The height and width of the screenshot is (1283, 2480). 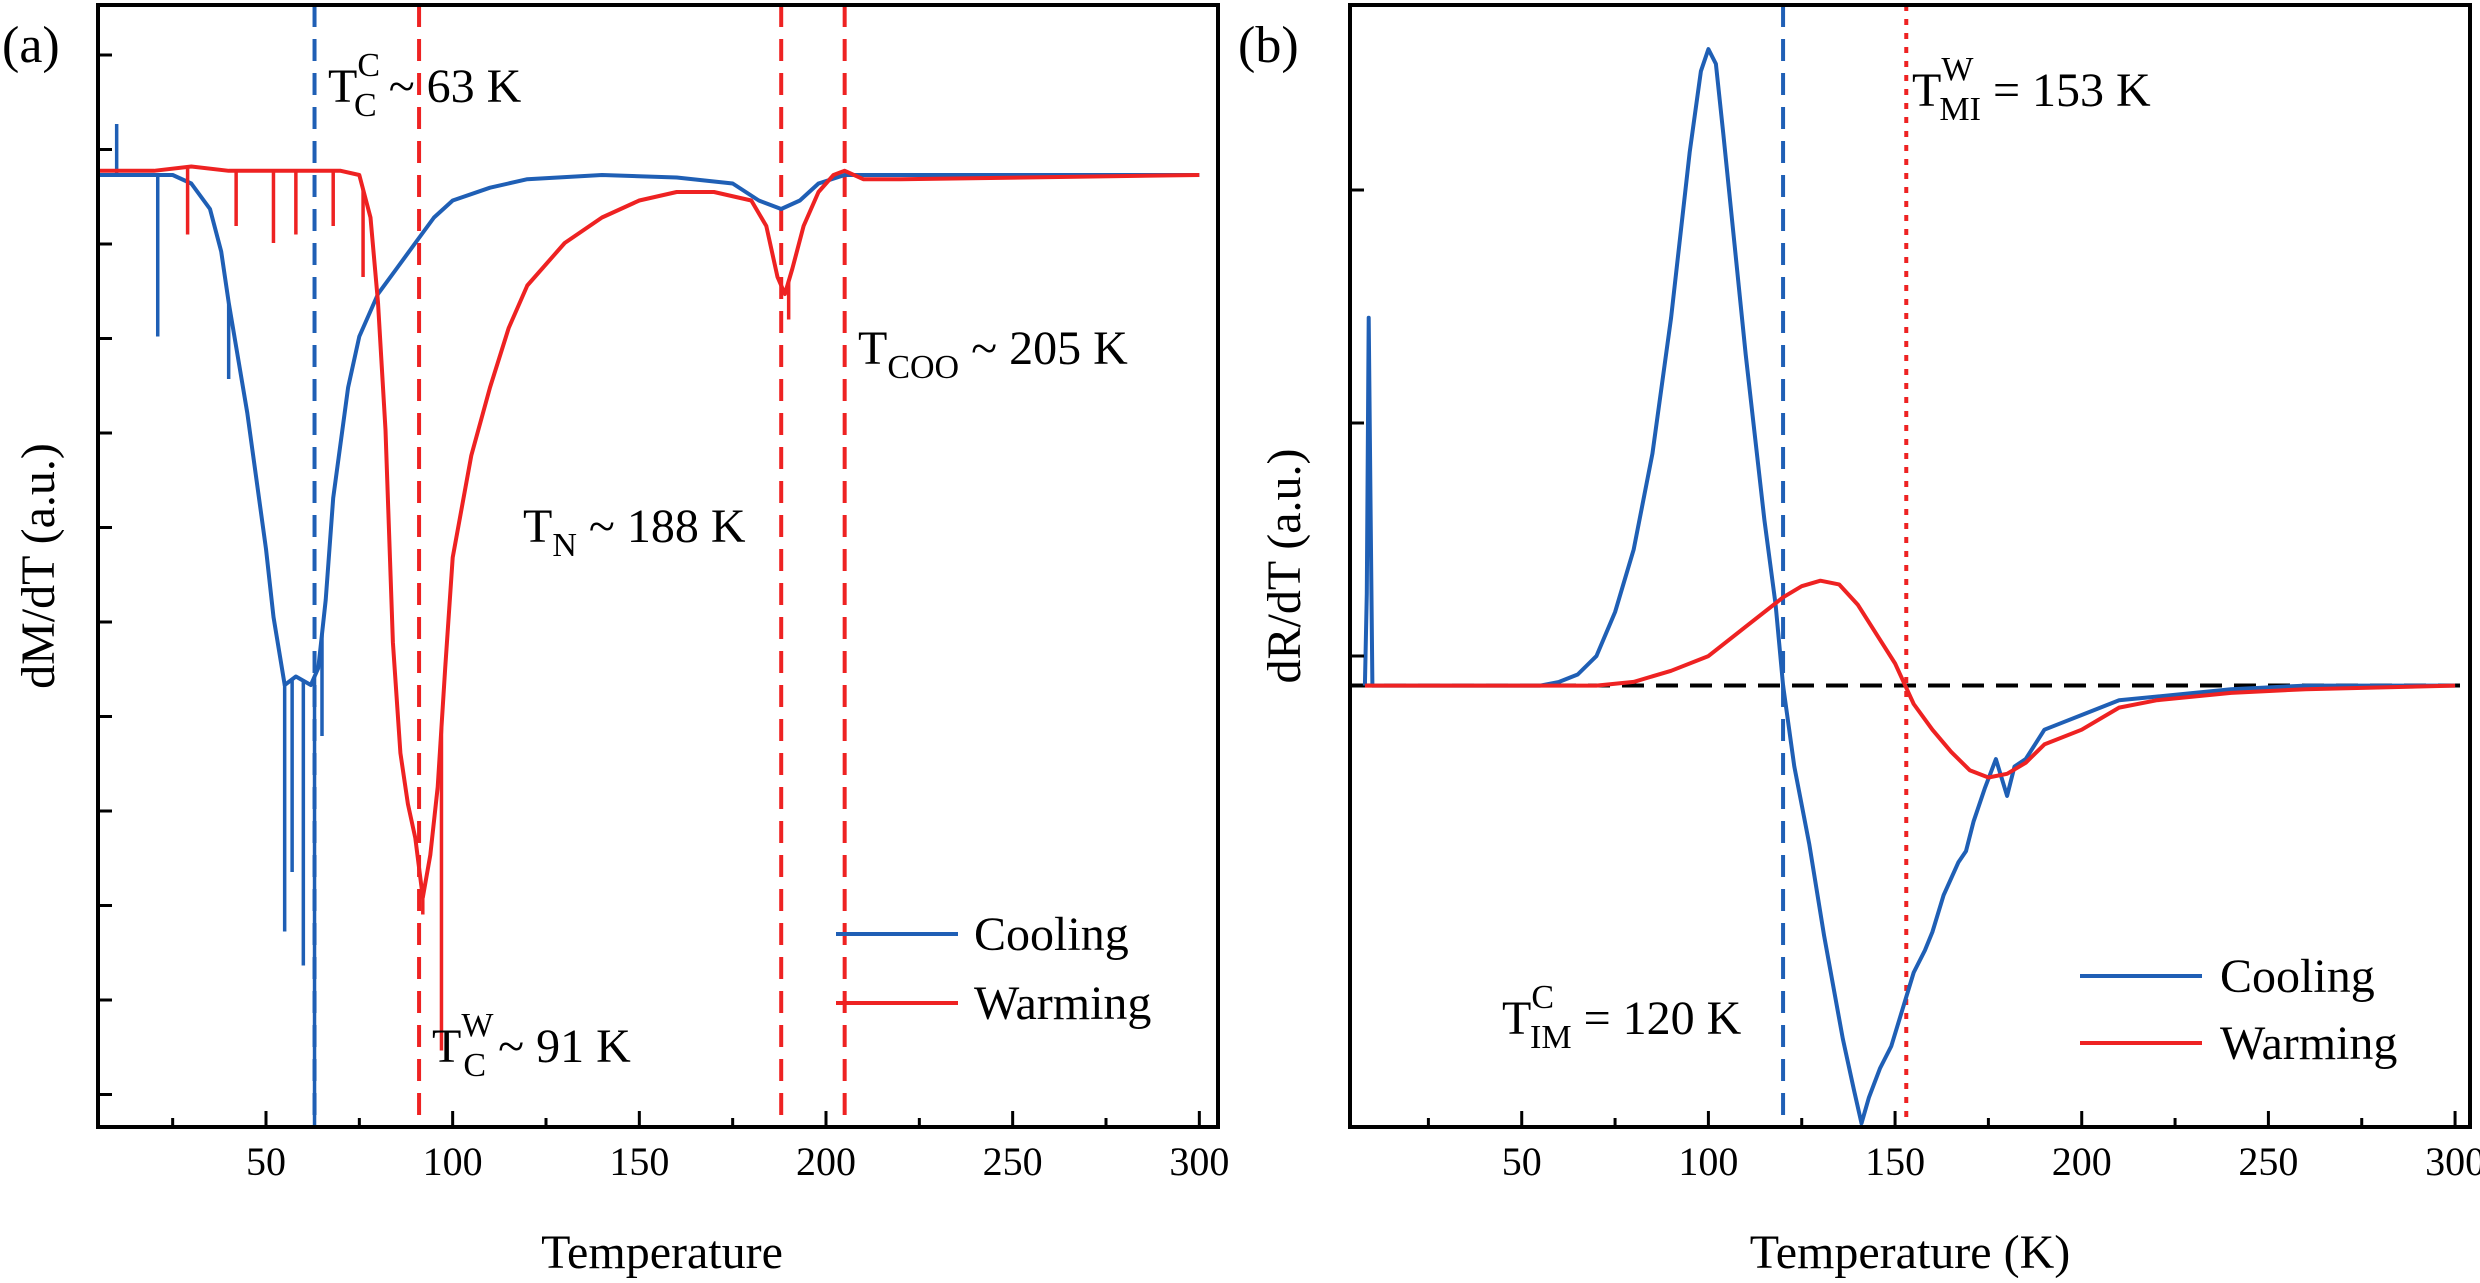 I want to click on annotation-tmi-sub: MI, so click(x=1960, y=109).